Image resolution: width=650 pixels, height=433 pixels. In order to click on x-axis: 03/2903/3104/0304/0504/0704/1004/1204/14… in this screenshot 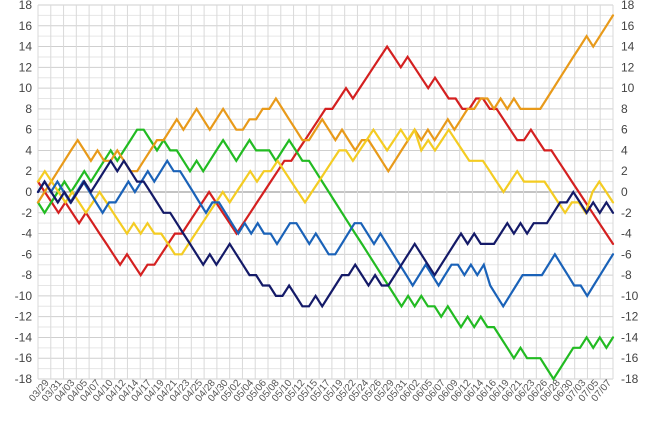, I will do `click(320, 391)`.